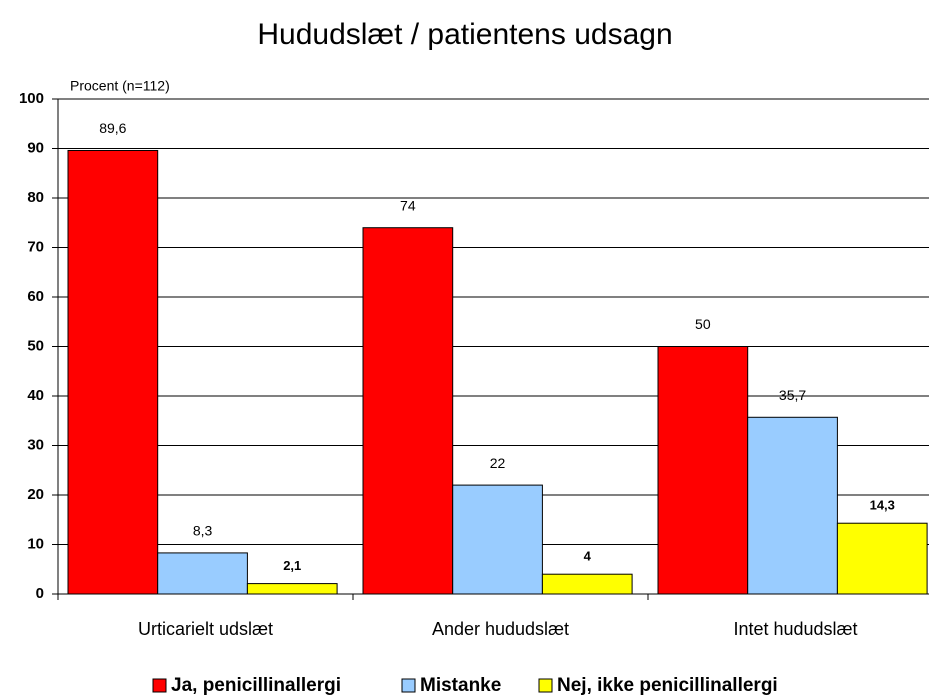 The image size is (929, 697). Describe the element at coordinates (792, 395) in the screenshot. I see `value-label: 35,7` at that location.